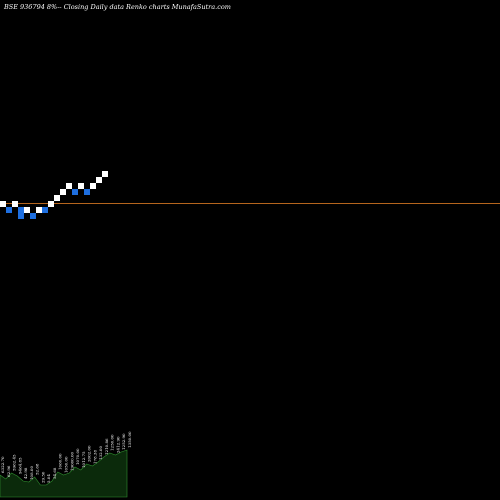  I want to click on volume-label: 1012.75, so click(83, 459).